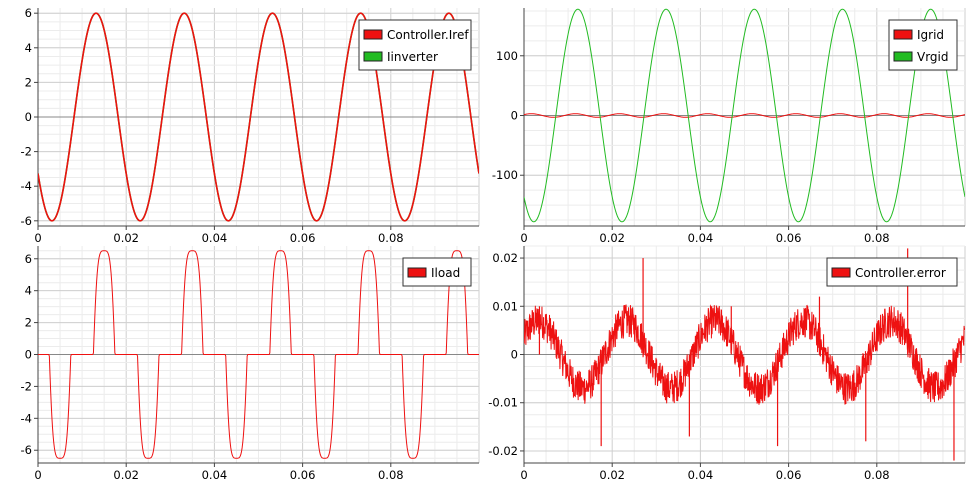 Image resolution: width=973 pixels, height=490 pixels. What do you see at coordinates (412, 57) in the screenshot?
I see `legend-label: Iinverter` at bounding box center [412, 57].